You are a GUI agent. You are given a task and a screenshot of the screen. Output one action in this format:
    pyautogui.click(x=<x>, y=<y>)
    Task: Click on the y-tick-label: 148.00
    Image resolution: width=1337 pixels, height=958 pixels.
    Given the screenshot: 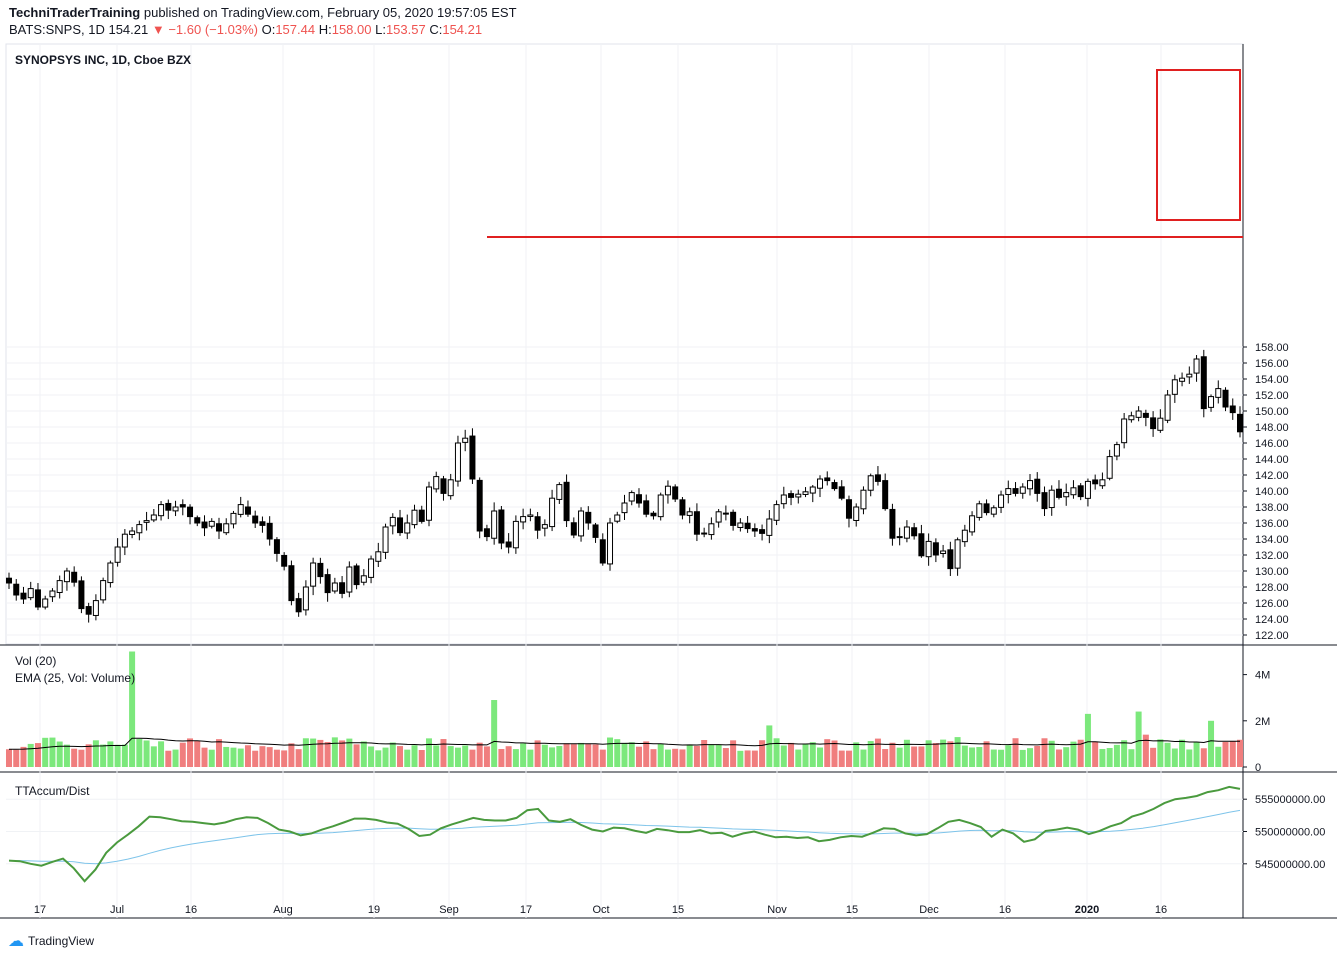 What is the action you would take?
    pyautogui.click(x=1272, y=428)
    